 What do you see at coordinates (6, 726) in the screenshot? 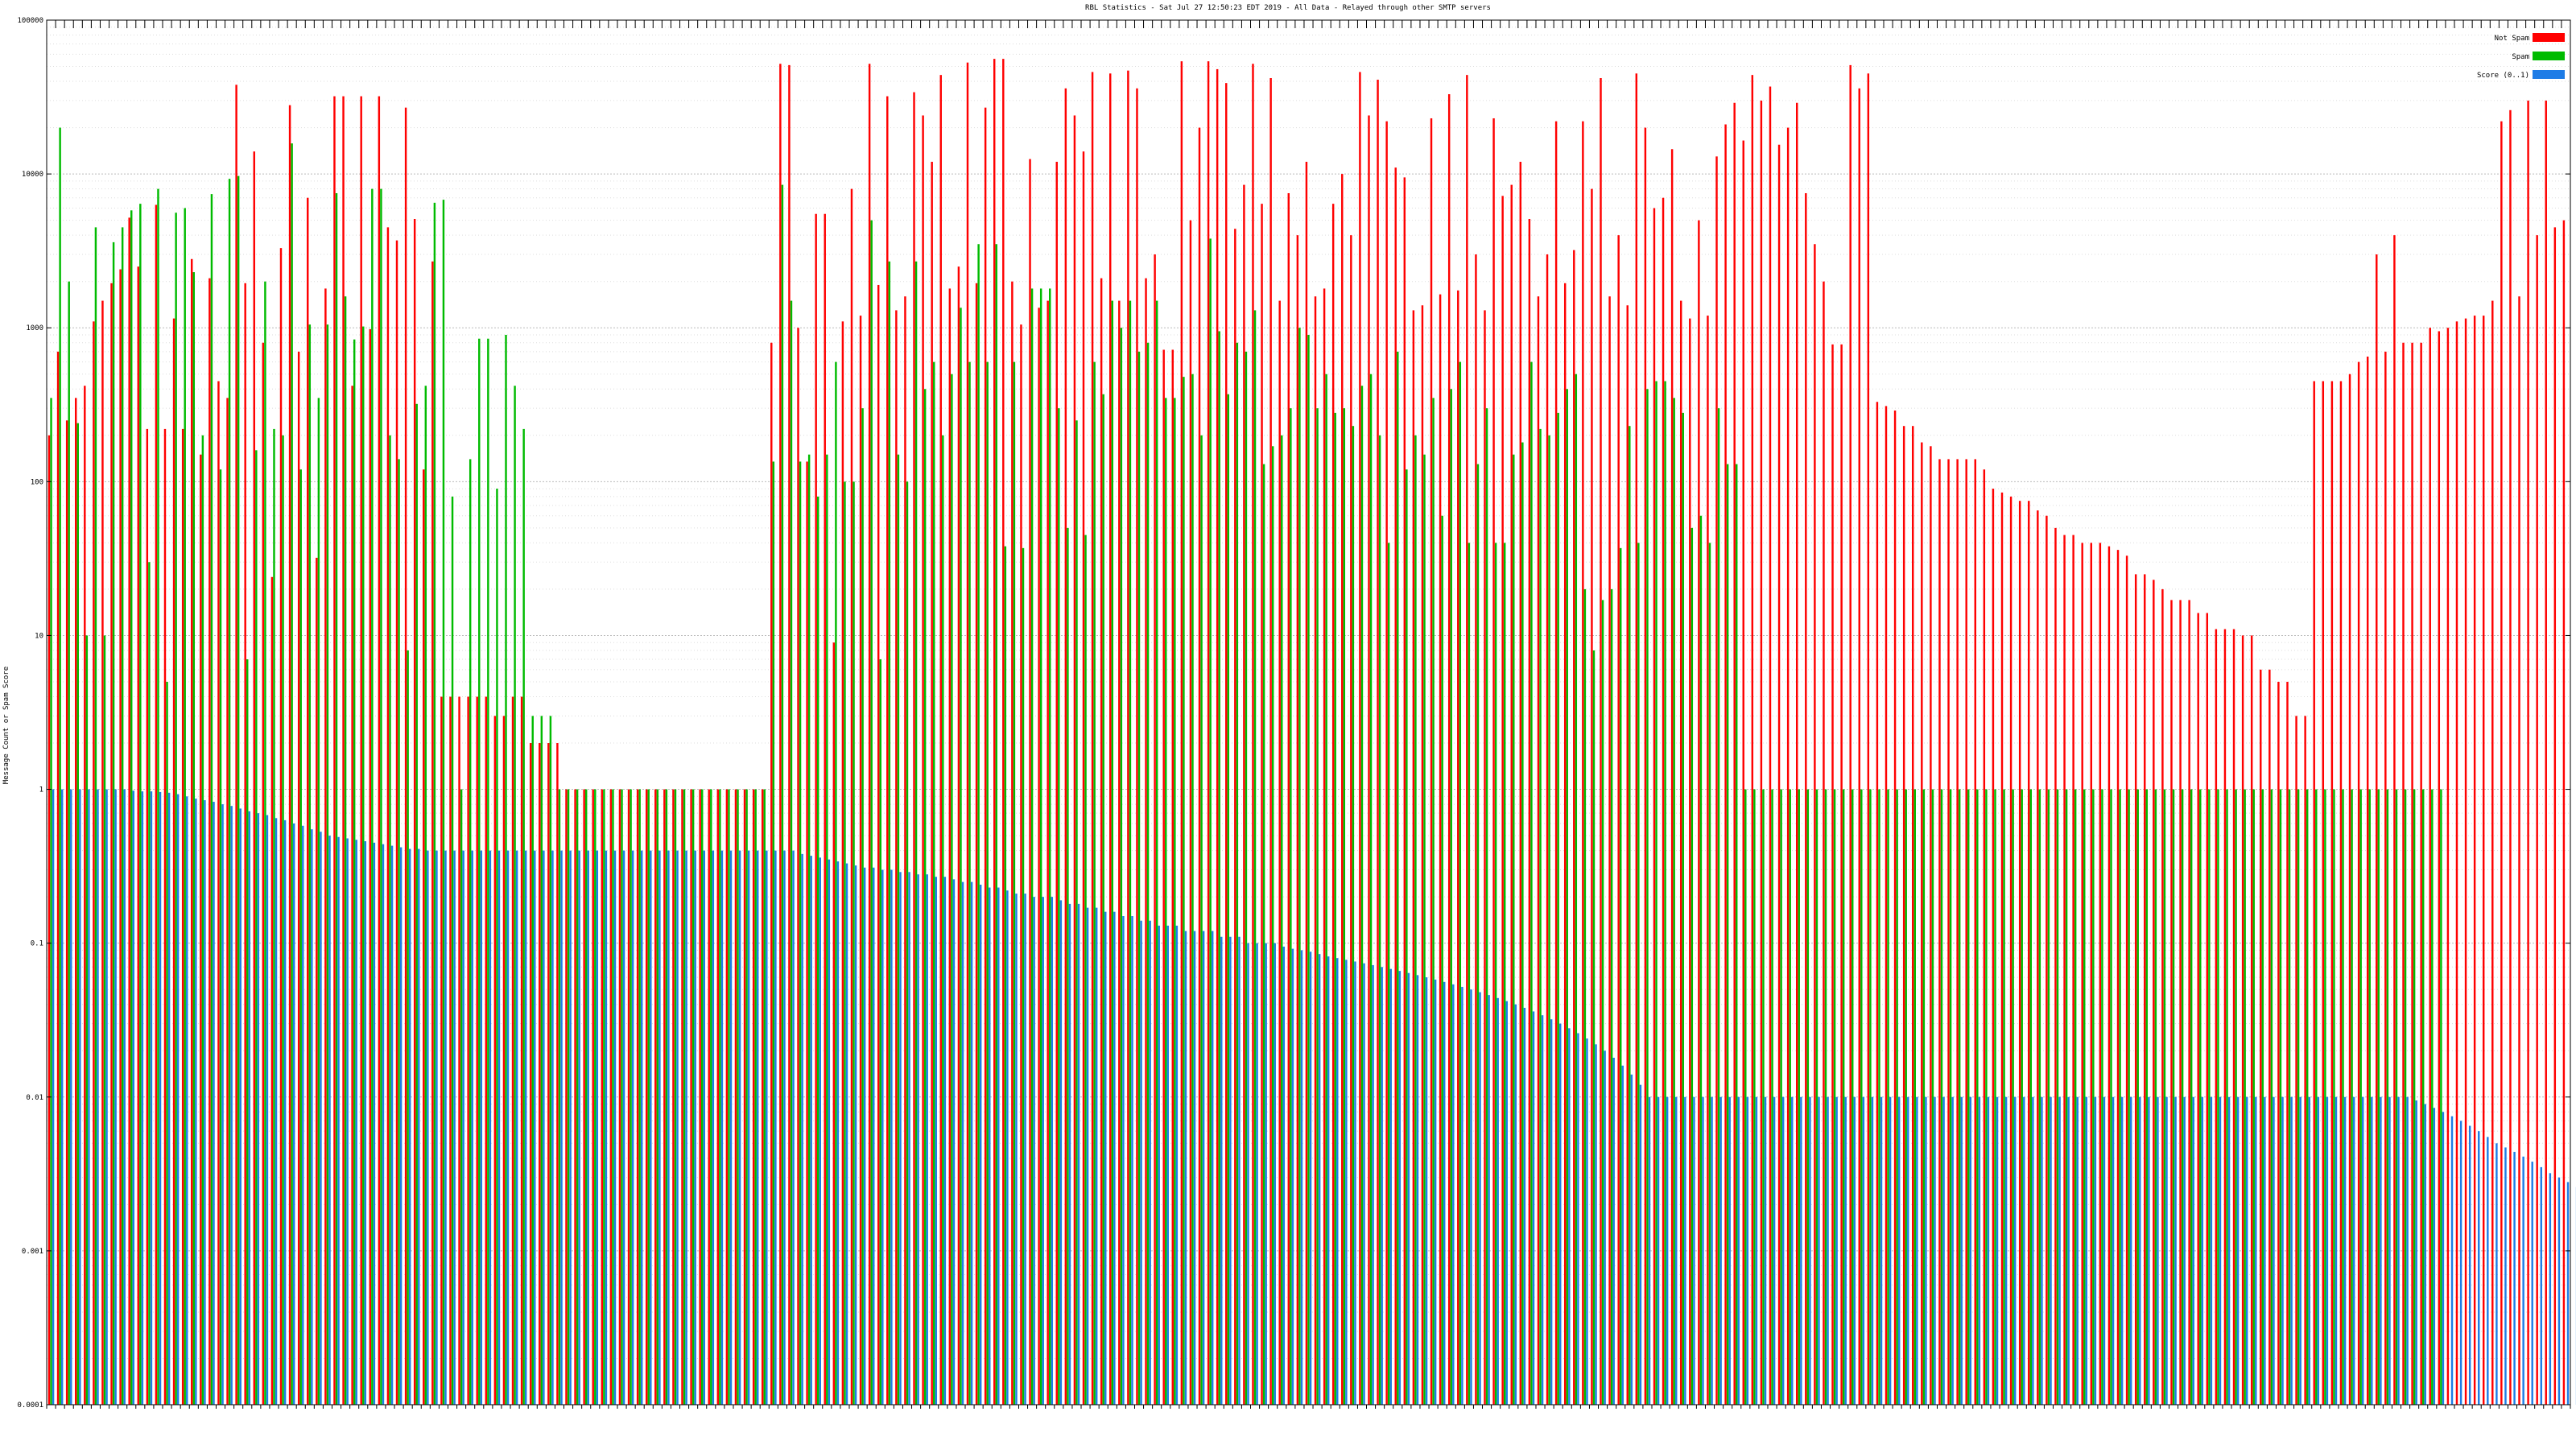
I see `y-axis-label: Message Count or Spam Score` at bounding box center [6, 726].